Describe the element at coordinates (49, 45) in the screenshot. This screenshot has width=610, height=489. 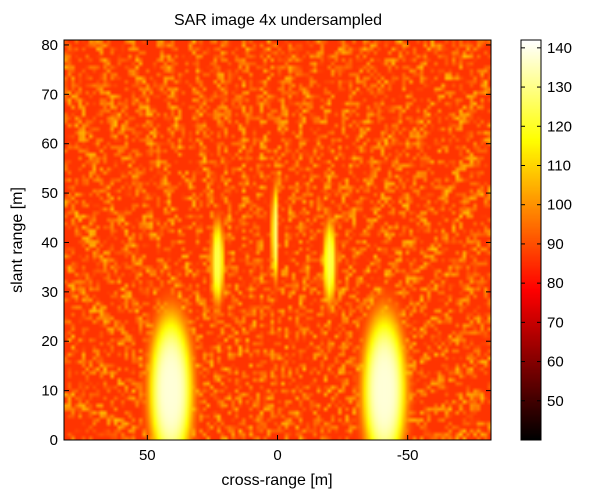
I see `y-tick-label: 80` at that location.